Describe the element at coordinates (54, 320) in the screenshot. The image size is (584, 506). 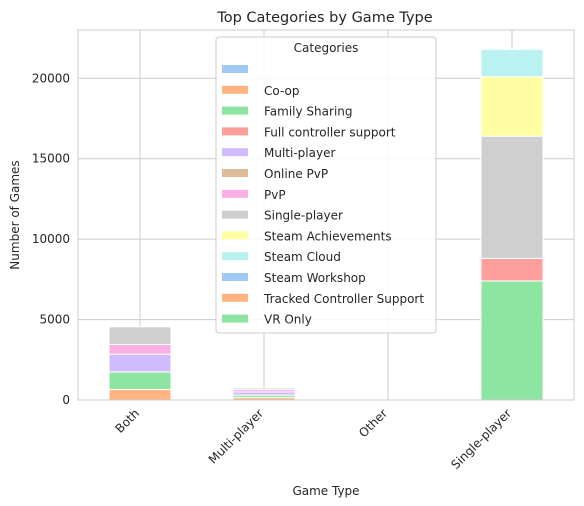
I see `y-tick-label: 5000` at that location.